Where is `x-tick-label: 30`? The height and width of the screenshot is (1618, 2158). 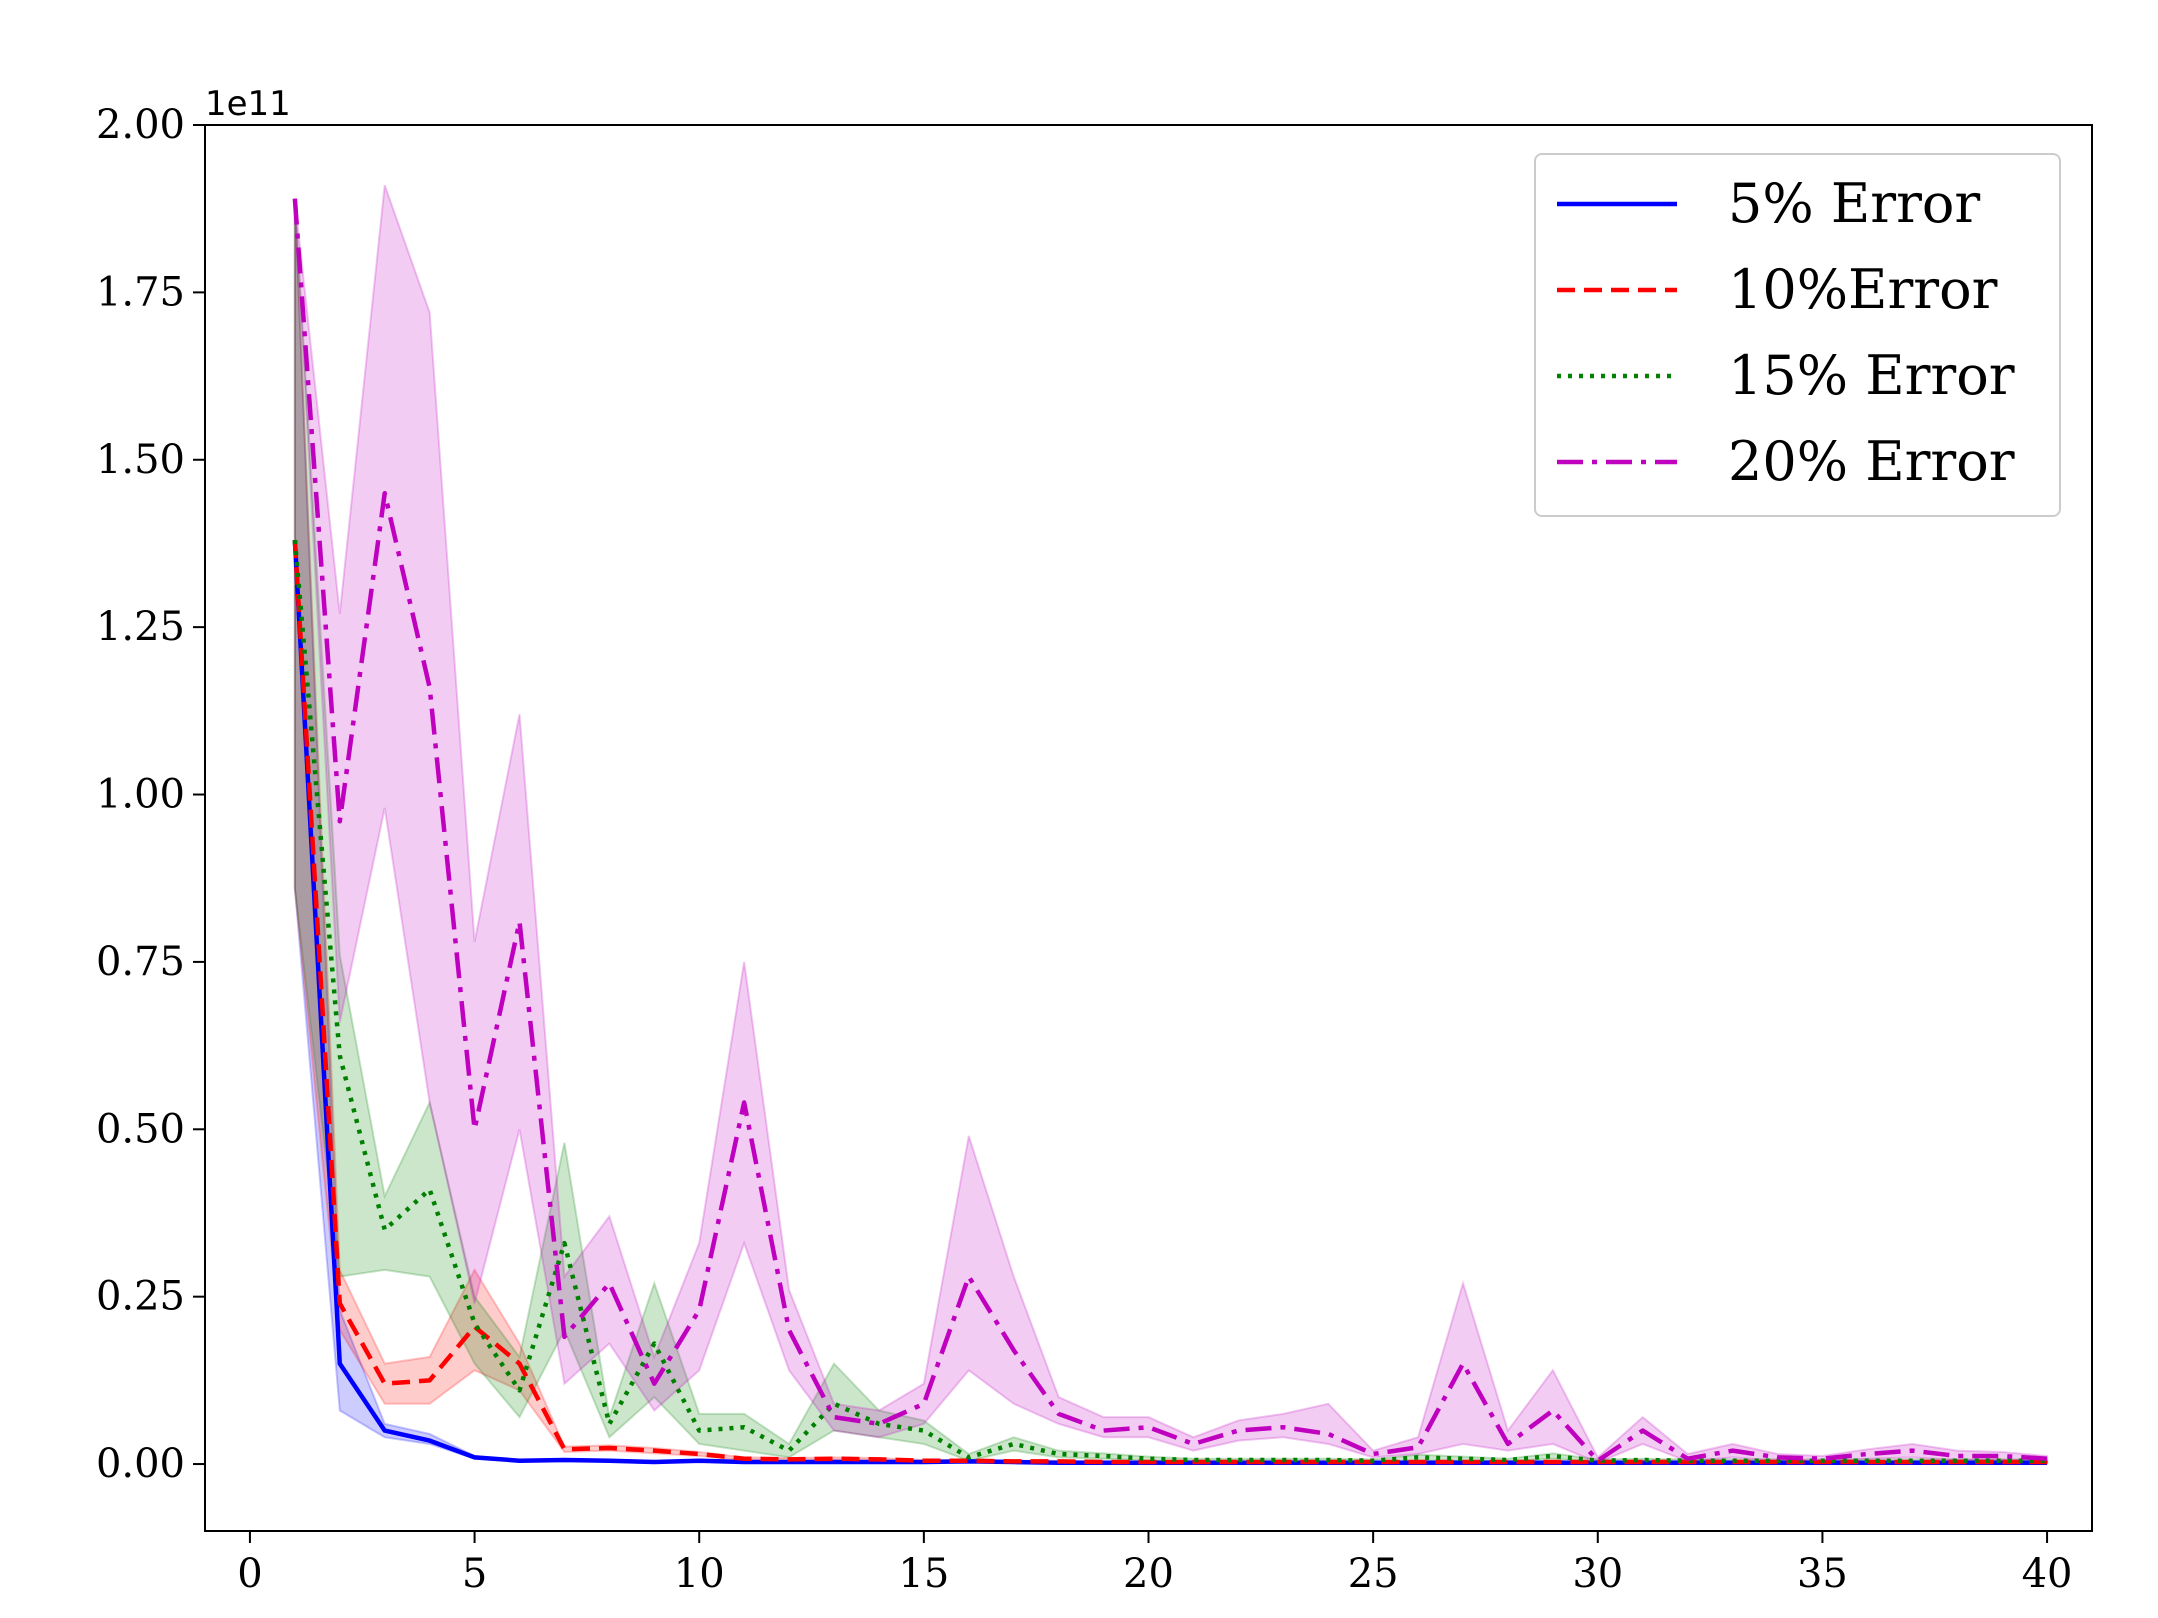
x-tick-label: 30 is located at coordinates (1597, 1574).